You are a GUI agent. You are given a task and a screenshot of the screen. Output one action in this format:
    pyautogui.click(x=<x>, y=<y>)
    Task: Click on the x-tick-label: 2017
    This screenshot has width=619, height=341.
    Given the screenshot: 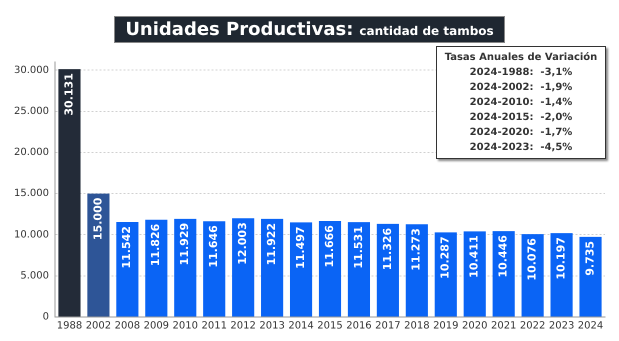 What is the action you would take?
    pyautogui.click(x=388, y=326)
    